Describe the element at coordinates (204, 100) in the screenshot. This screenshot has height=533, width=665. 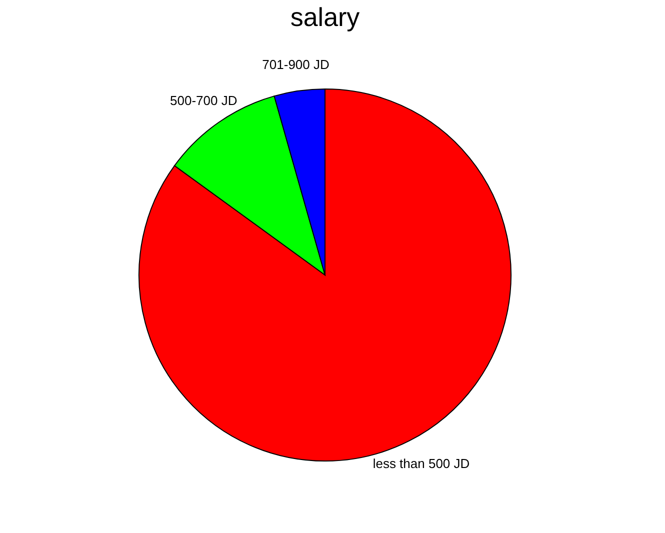
I see `slice-label: 500-700 JD` at that location.